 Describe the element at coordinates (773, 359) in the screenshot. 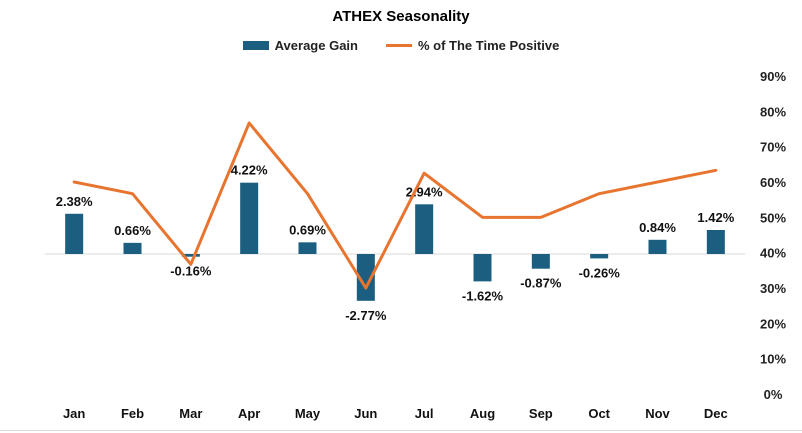

I see `secondary-axis-tick-label: 10%` at that location.